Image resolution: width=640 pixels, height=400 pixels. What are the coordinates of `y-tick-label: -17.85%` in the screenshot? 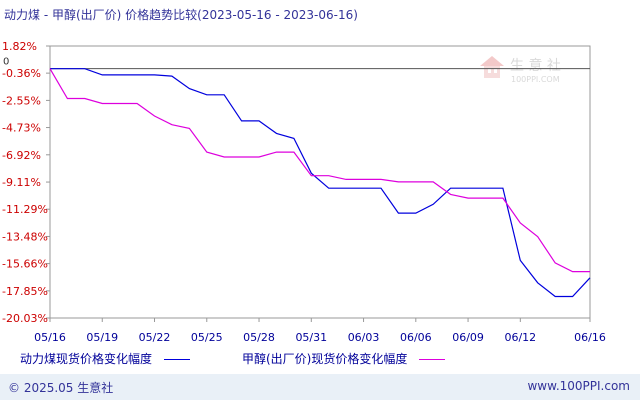 It's located at (25, 291).